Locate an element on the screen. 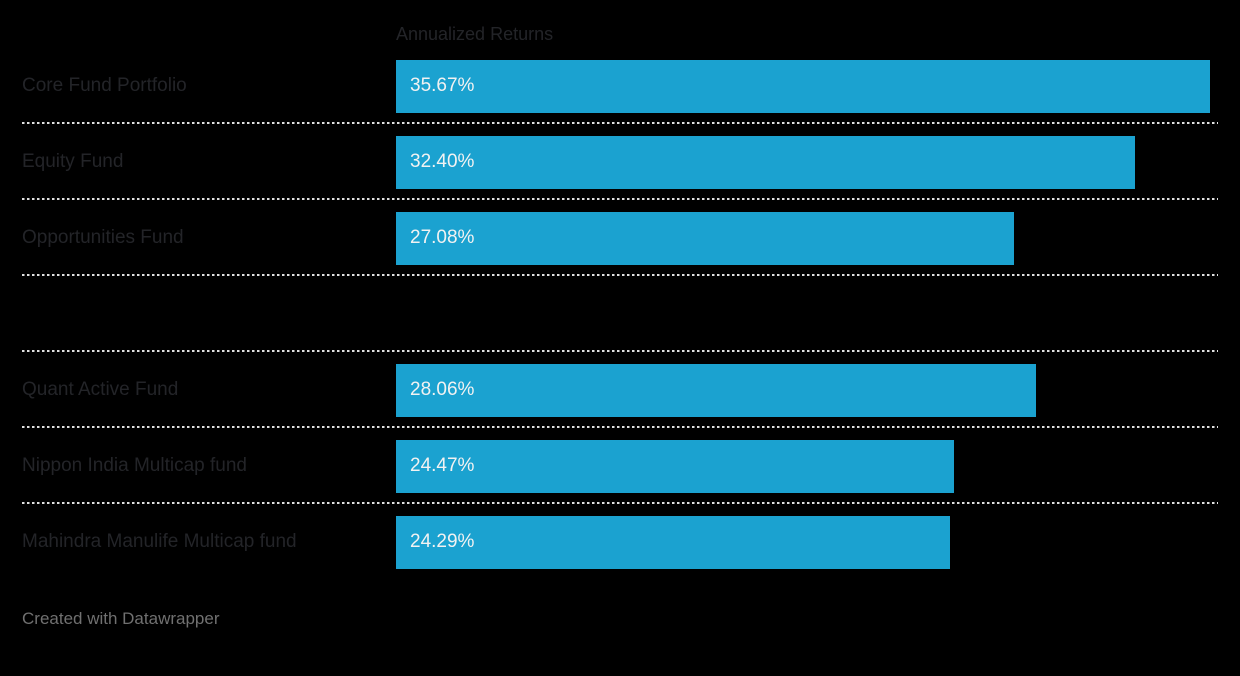 The width and height of the screenshot is (1240, 676). category-label: Opportunities Fund is located at coordinates (103, 237).